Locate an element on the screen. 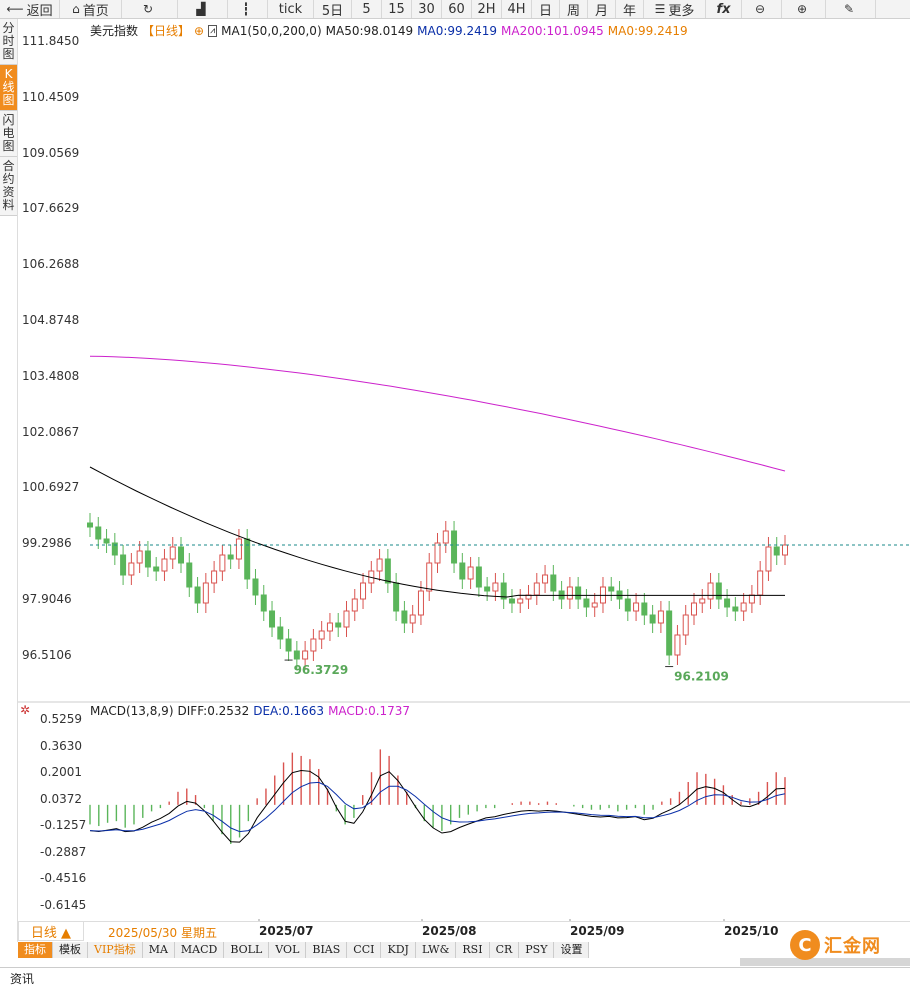 This screenshot has width=910, height=987. dea-value: DEA:0.1663 is located at coordinates (289, 711).